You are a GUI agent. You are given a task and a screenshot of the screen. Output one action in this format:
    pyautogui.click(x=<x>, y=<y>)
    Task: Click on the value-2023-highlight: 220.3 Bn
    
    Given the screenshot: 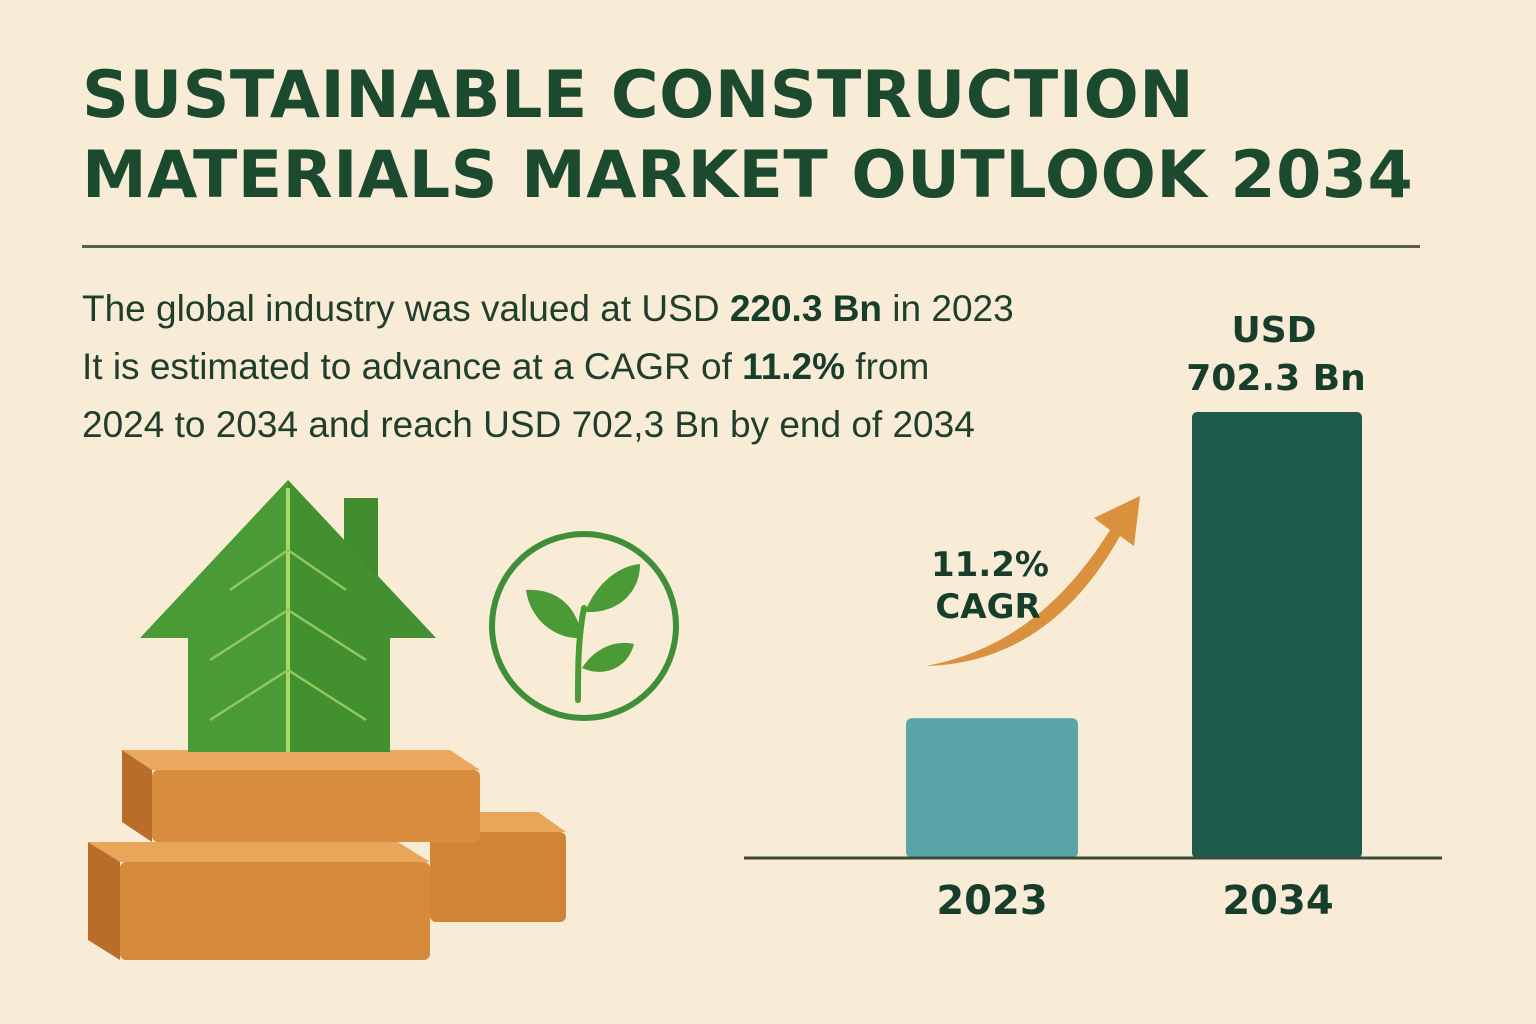 What is the action you would take?
    pyautogui.click(x=806, y=308)
    